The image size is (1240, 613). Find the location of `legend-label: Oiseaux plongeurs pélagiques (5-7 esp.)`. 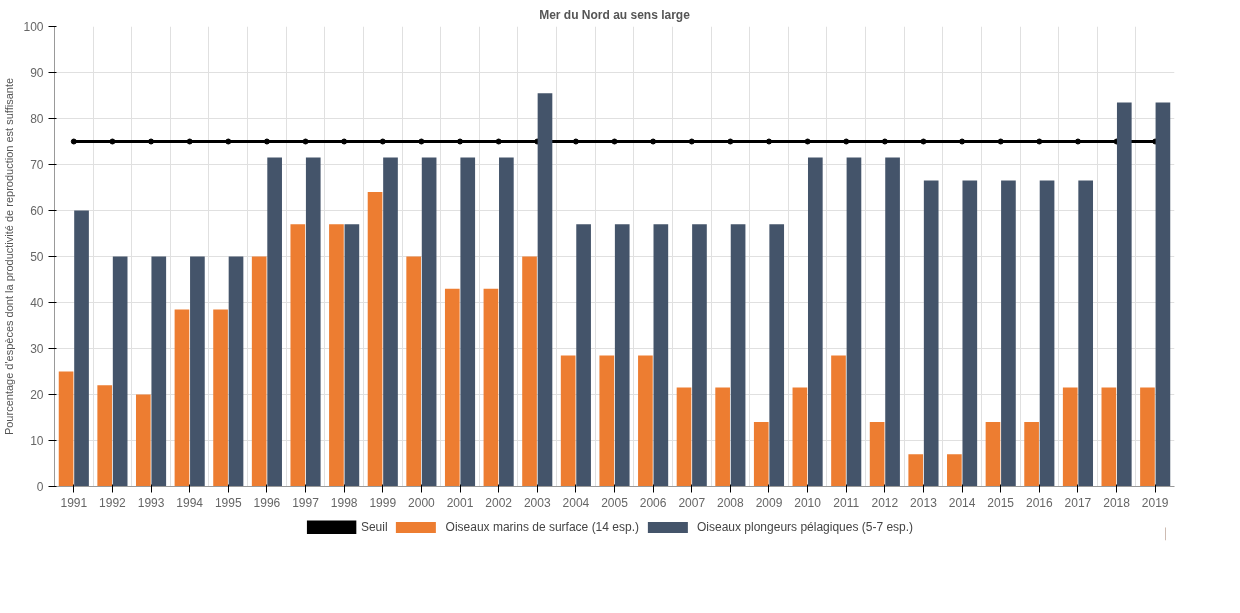

legend-label: Oiseaux plongeurs pélagiques (5-7 esp.) is located at coordinates (805, 527).